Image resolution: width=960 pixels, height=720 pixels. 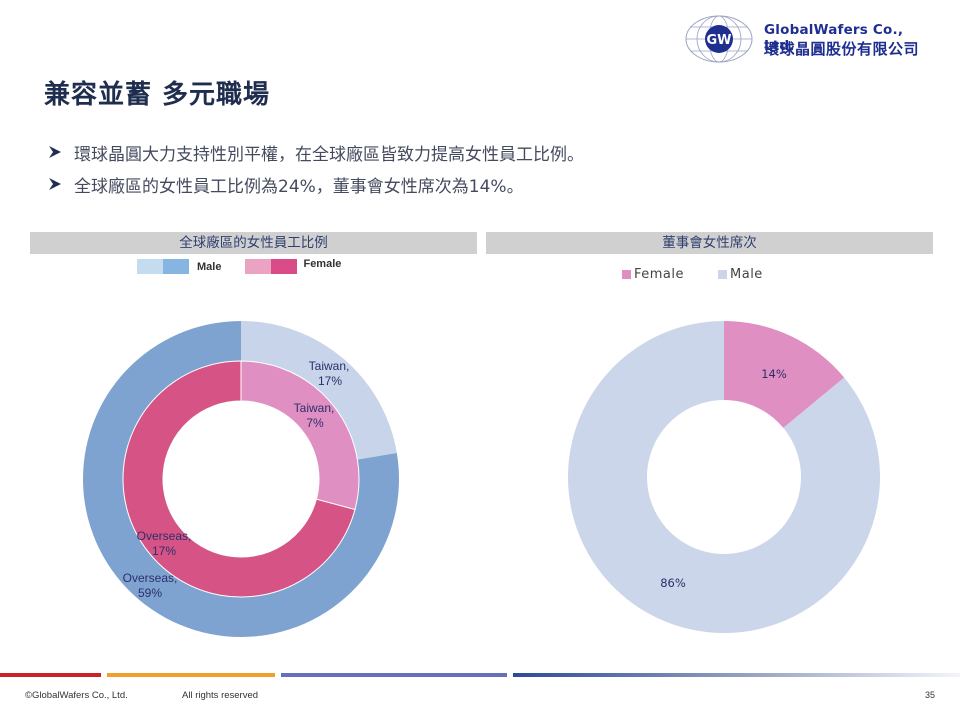 I want to click on legend-female-ratio: Male Female, so click(x=239, y=265).